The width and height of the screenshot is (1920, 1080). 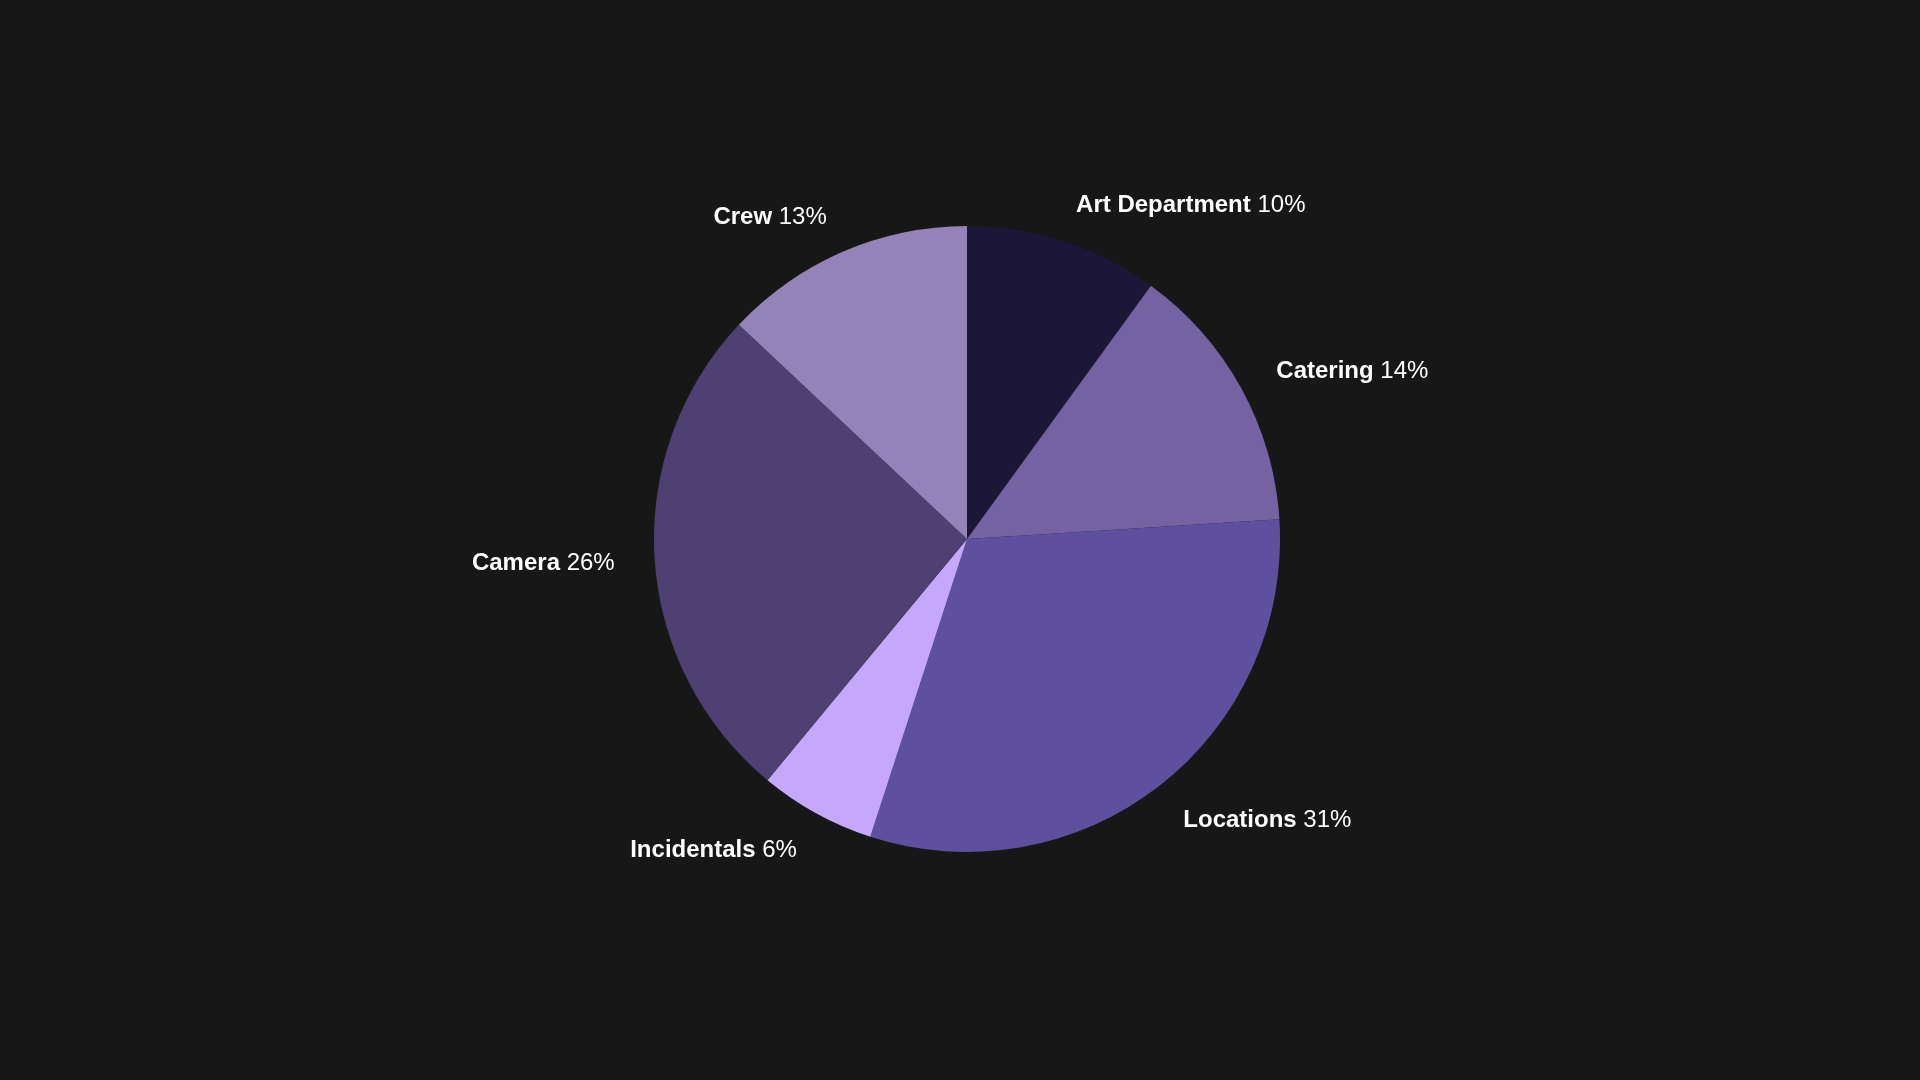 I want to click on data-label: 6%, so click(x=776, y=848).